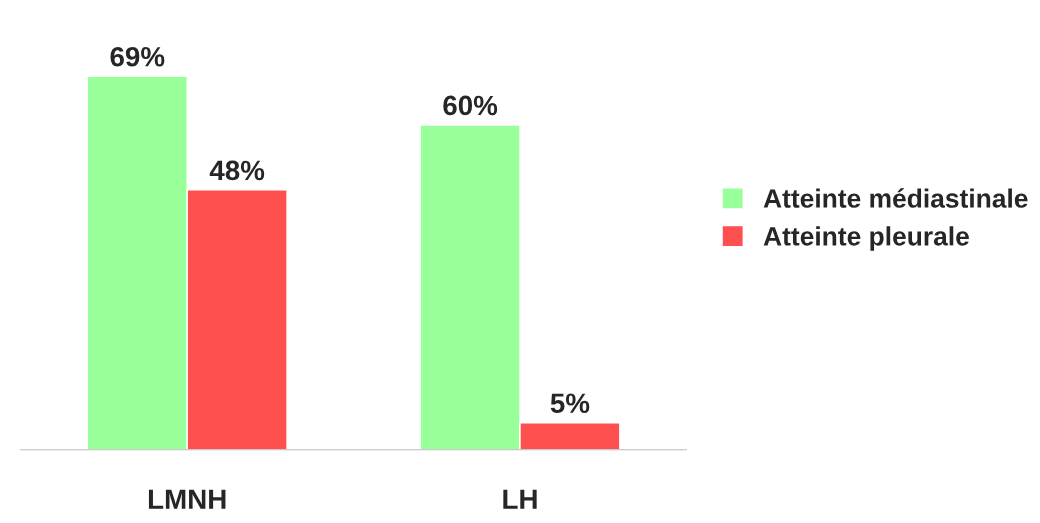 The width and height of the screenshot is (1040, 523). I want to click on data-label: 5%, so click(570, 403).